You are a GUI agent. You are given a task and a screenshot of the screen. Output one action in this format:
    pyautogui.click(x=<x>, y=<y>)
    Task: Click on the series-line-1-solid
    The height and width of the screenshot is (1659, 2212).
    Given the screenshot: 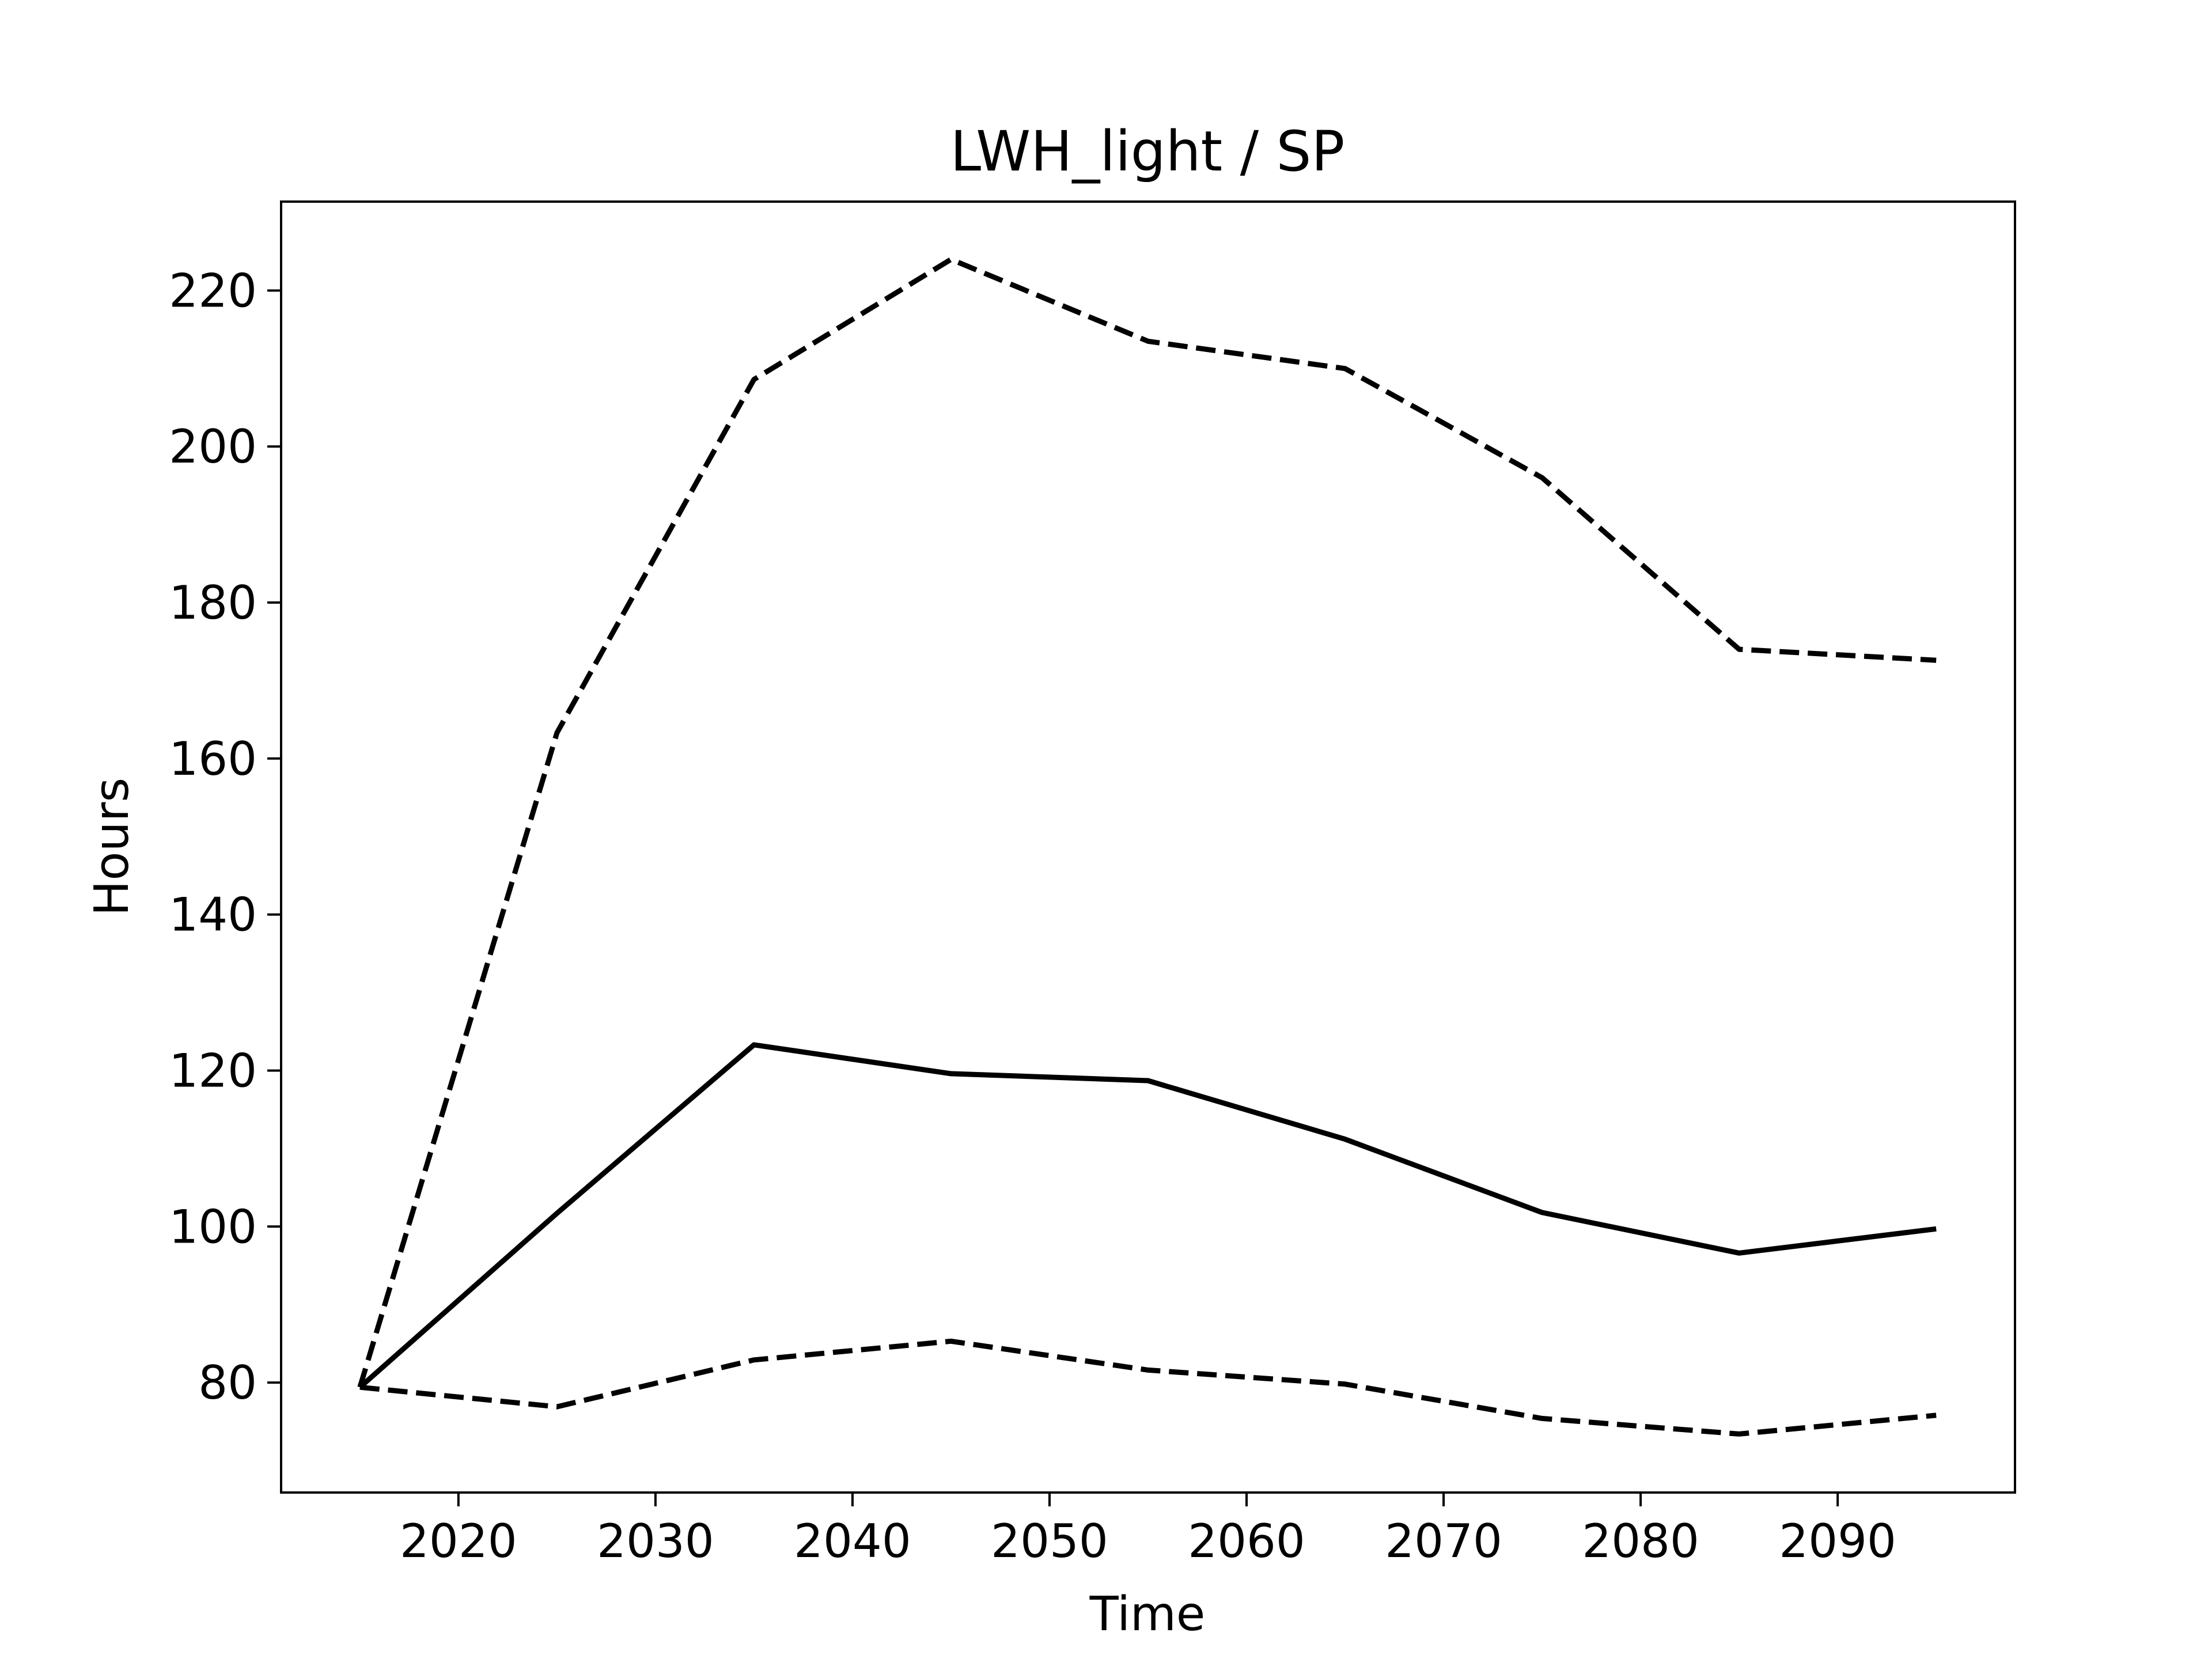 What is the action you would take?
    pyautogui.click(x=1147, y=1215)
    